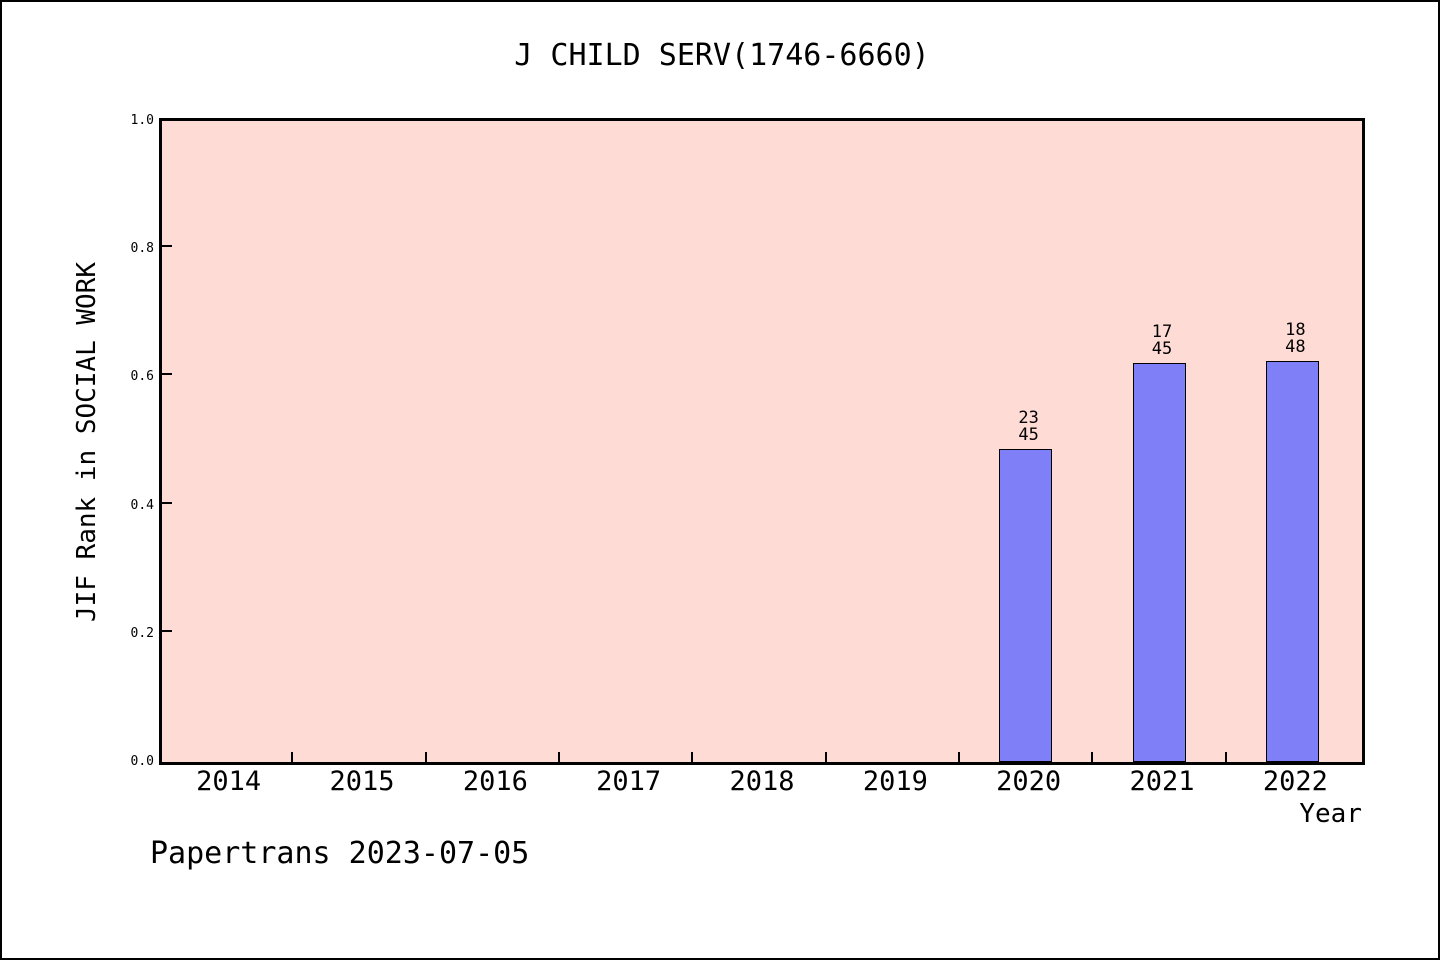 The height and width of the screenshot is (960, 1440). I want to click on bar-value-label: 17 45, so click(1162, 341).